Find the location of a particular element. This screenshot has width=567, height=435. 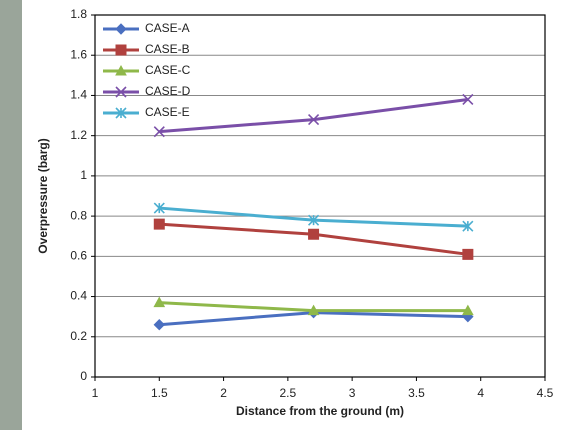

y-tick-label: 1.2 is located at coordinates (78, 135).